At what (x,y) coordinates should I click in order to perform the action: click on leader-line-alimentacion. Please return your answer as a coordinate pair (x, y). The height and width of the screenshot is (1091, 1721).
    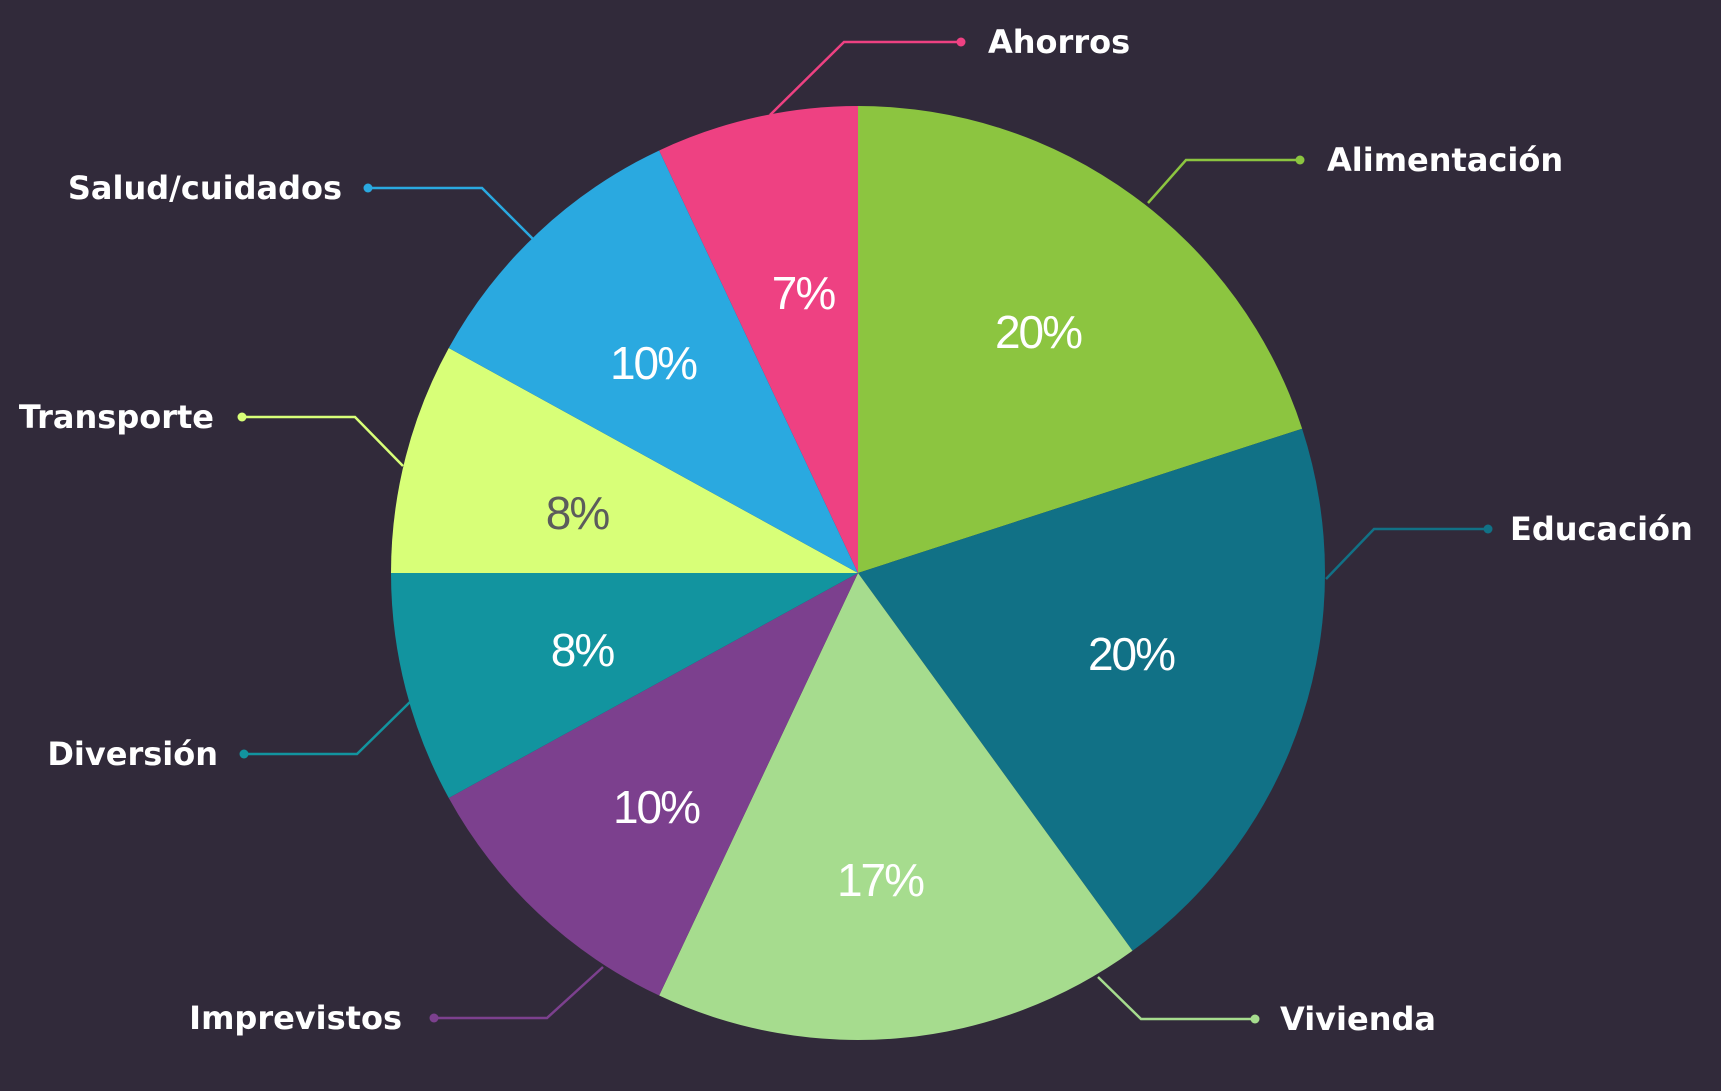
    Looking at the image, I should click on (1223, 181).